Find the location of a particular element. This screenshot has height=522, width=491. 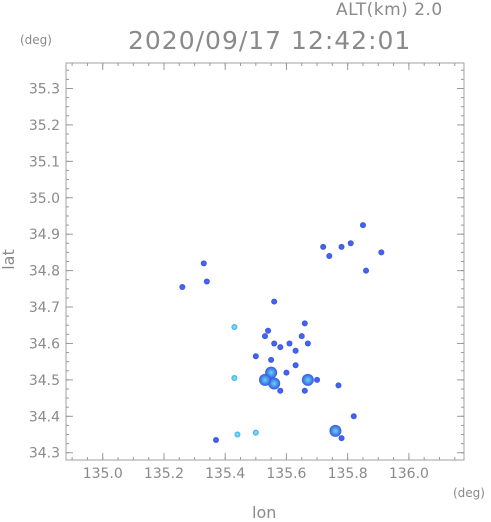

x-unit-label: (deg) is located at coordinates (469, 493).